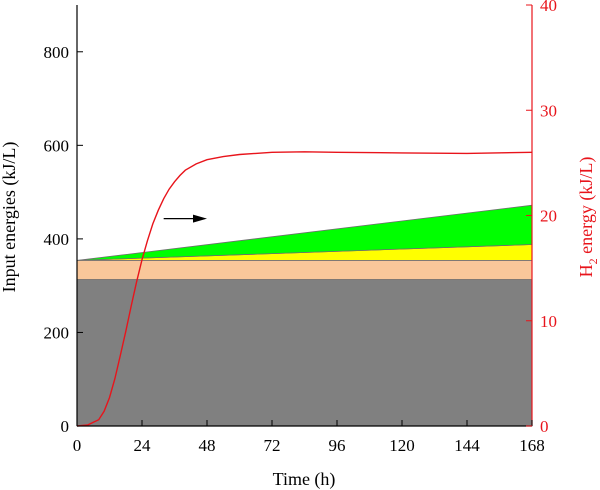 This screenshot has width=600, height=490. Describe the element at coordinates (593, 261) in the screenshot. I see `y2-title-subscript: 2` at that location.